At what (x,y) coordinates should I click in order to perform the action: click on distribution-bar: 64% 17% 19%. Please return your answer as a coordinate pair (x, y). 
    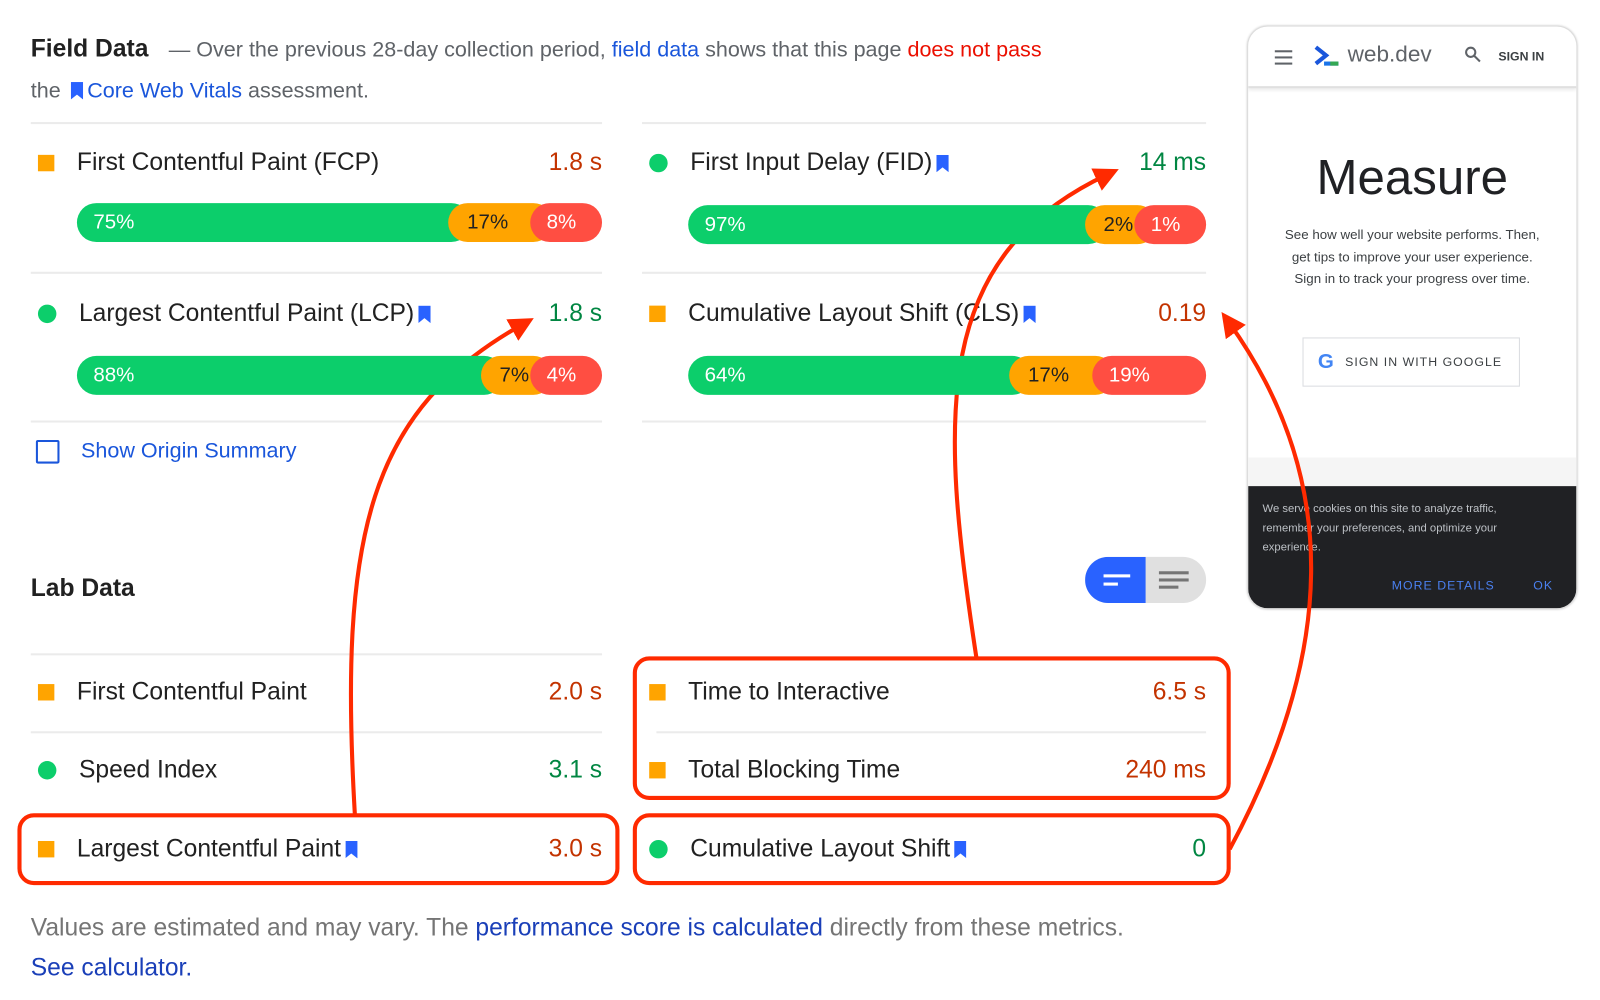
    Looking at the image, I should click on (947, 375).